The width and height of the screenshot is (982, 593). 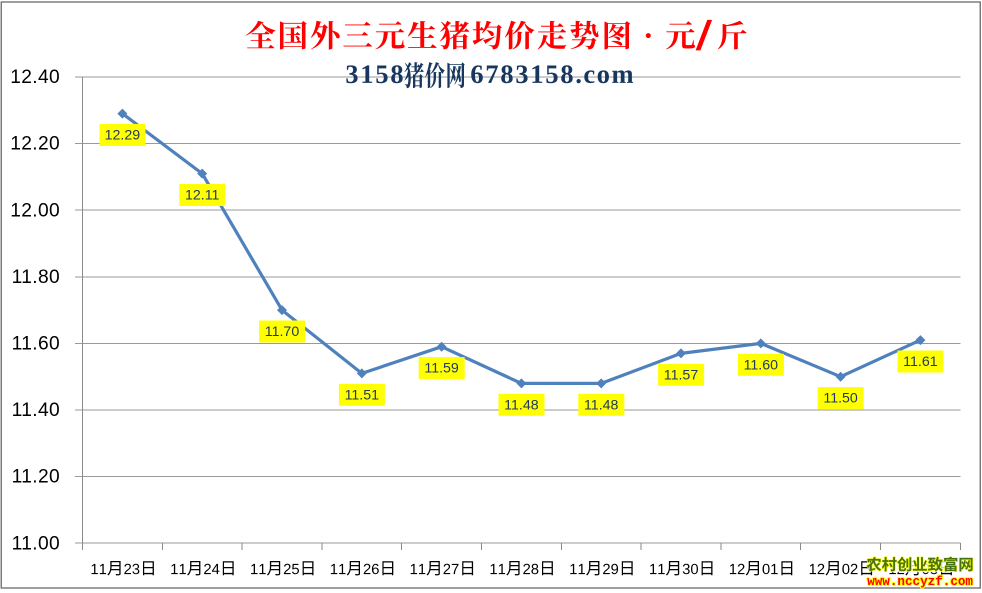 I want to click on svg-text: 11.40, so click(x=36, y=410).